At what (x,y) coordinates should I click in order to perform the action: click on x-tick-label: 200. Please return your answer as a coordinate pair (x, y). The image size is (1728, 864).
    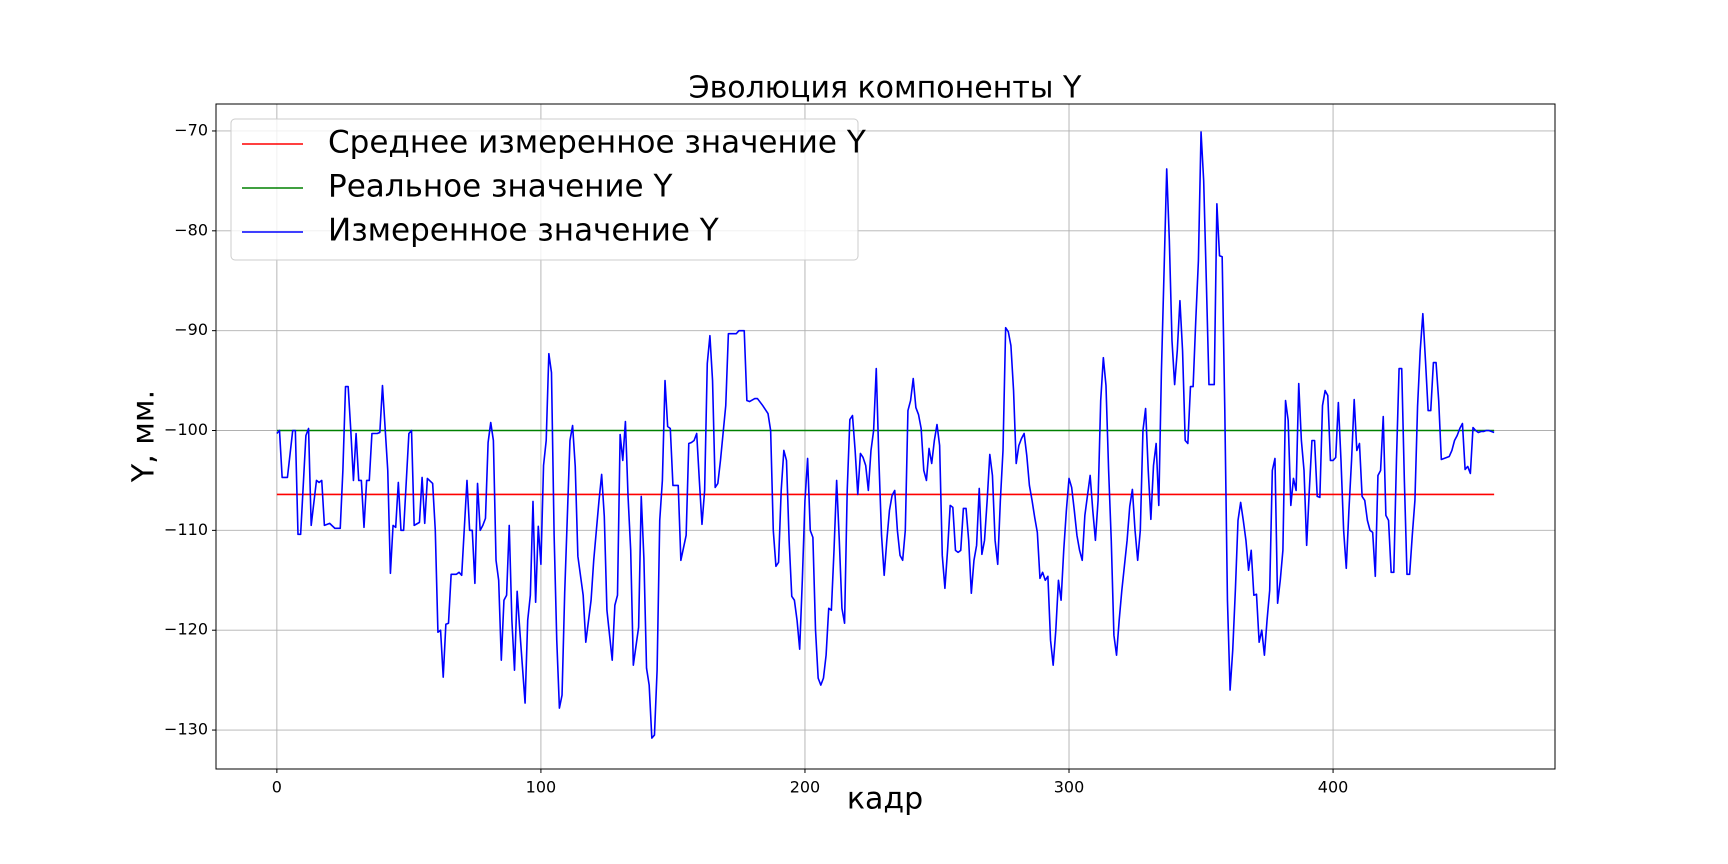
    Looking at the image, I should click on (805, 787).